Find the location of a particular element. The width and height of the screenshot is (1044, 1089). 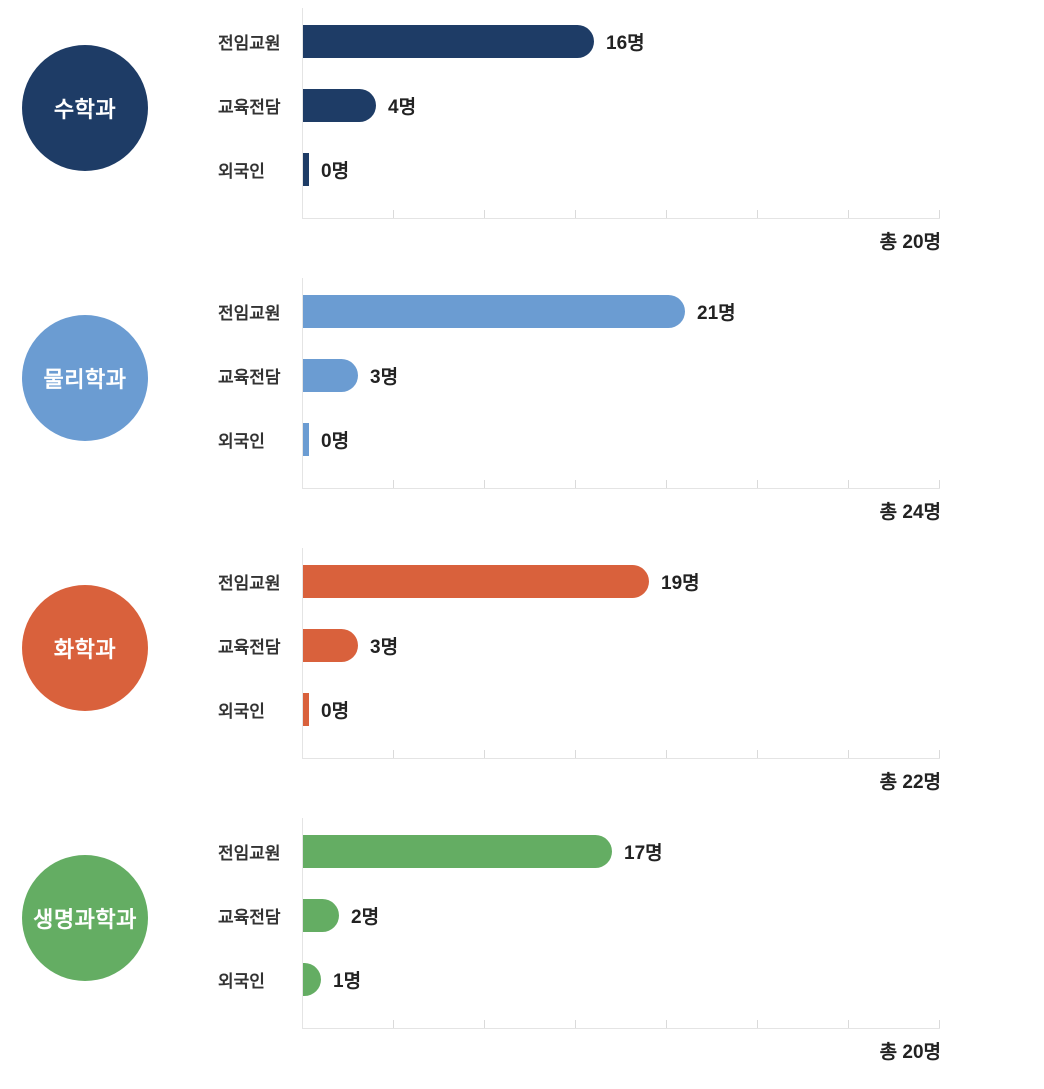

bar-row: 교육전담 2명 is located at coordinates (631, 915).